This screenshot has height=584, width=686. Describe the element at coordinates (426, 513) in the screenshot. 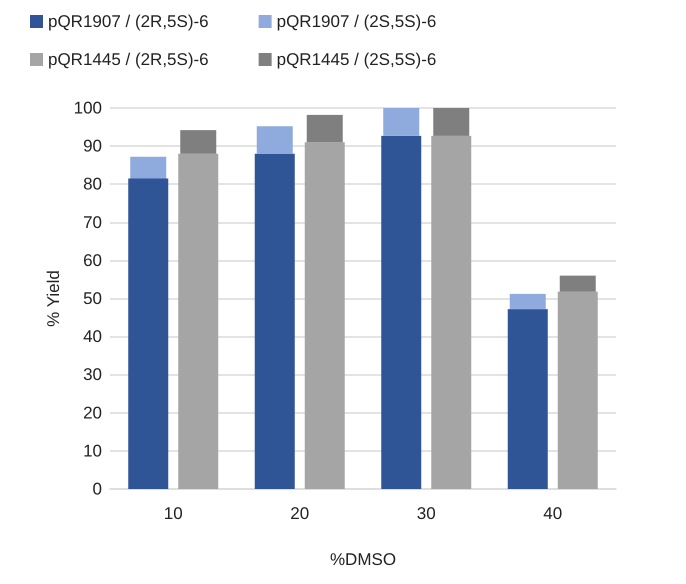

I see `x-tick-label: 30` at that location.